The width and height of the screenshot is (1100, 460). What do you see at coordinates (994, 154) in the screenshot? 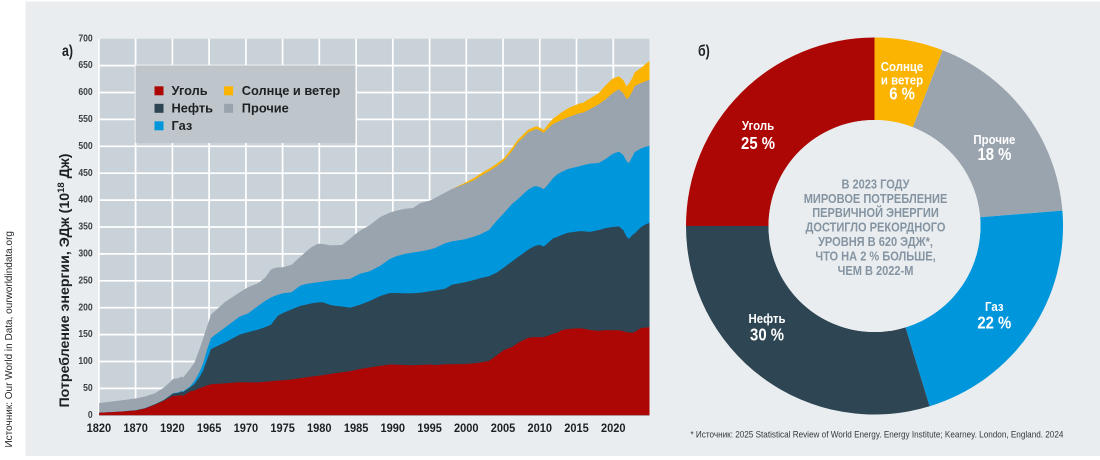
I see `svg-text: 18 %` at bounding box center [994, 154].